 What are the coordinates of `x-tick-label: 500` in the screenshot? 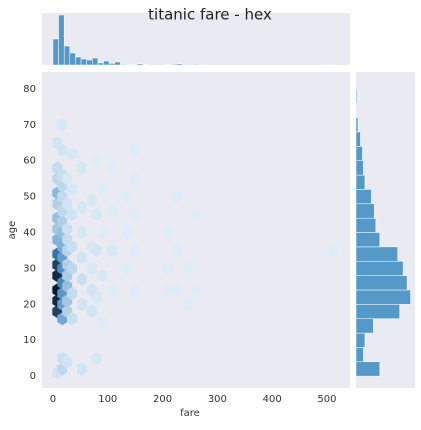 It's located at (326, 399).